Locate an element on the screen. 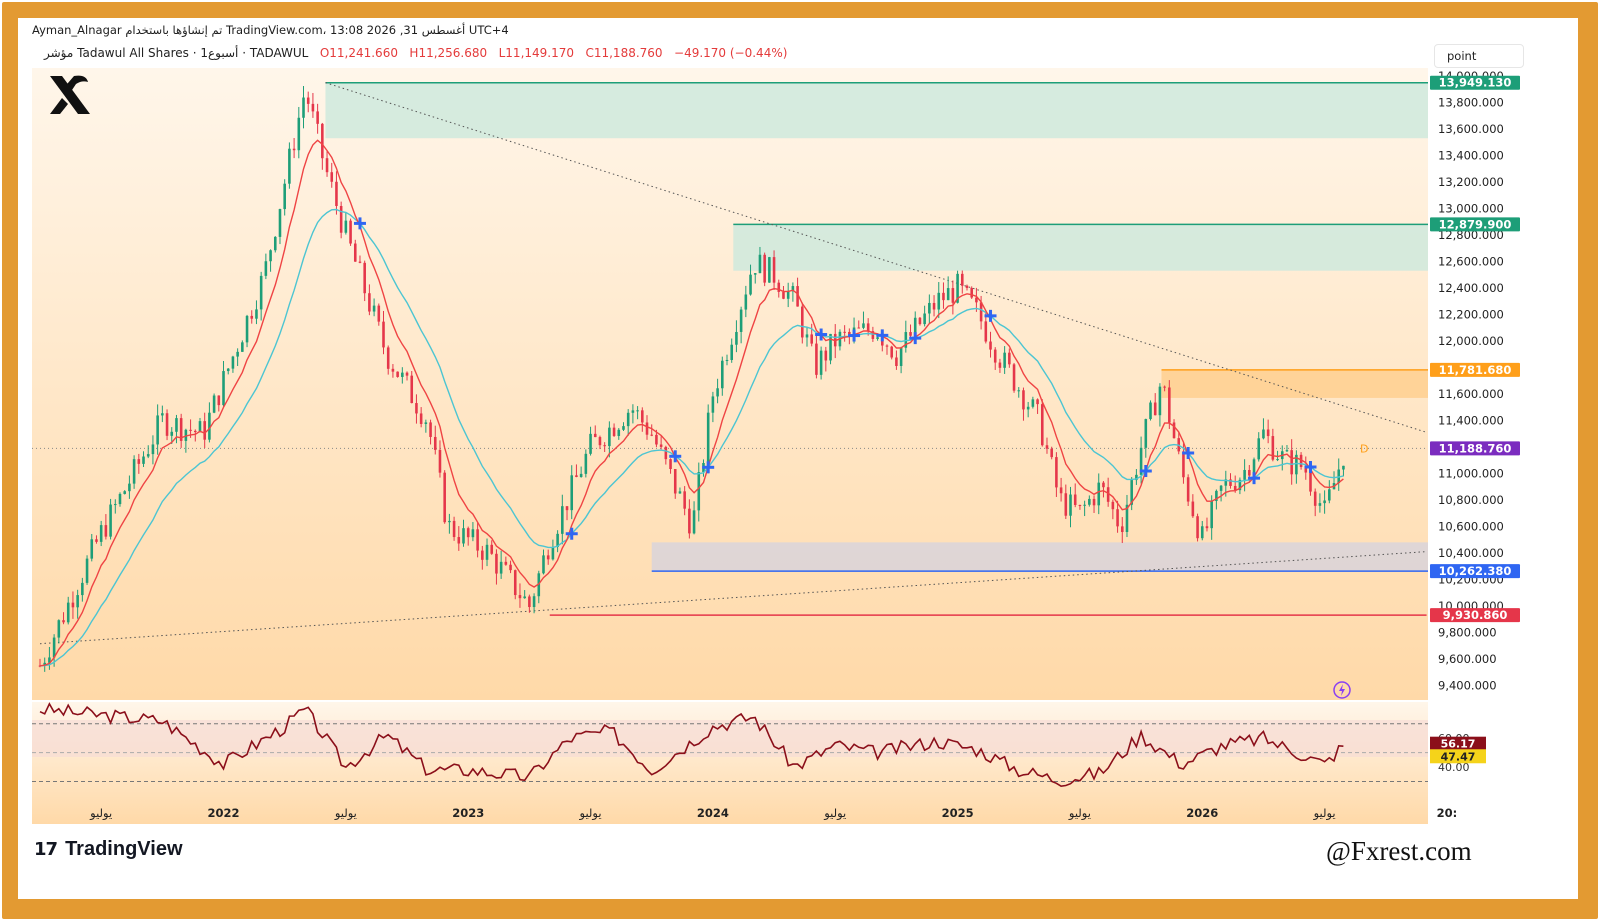 The width and height of the screenshot is (1600, 921). price-axis-tick: 13,200.000 is located at coordinates (1471, 182).